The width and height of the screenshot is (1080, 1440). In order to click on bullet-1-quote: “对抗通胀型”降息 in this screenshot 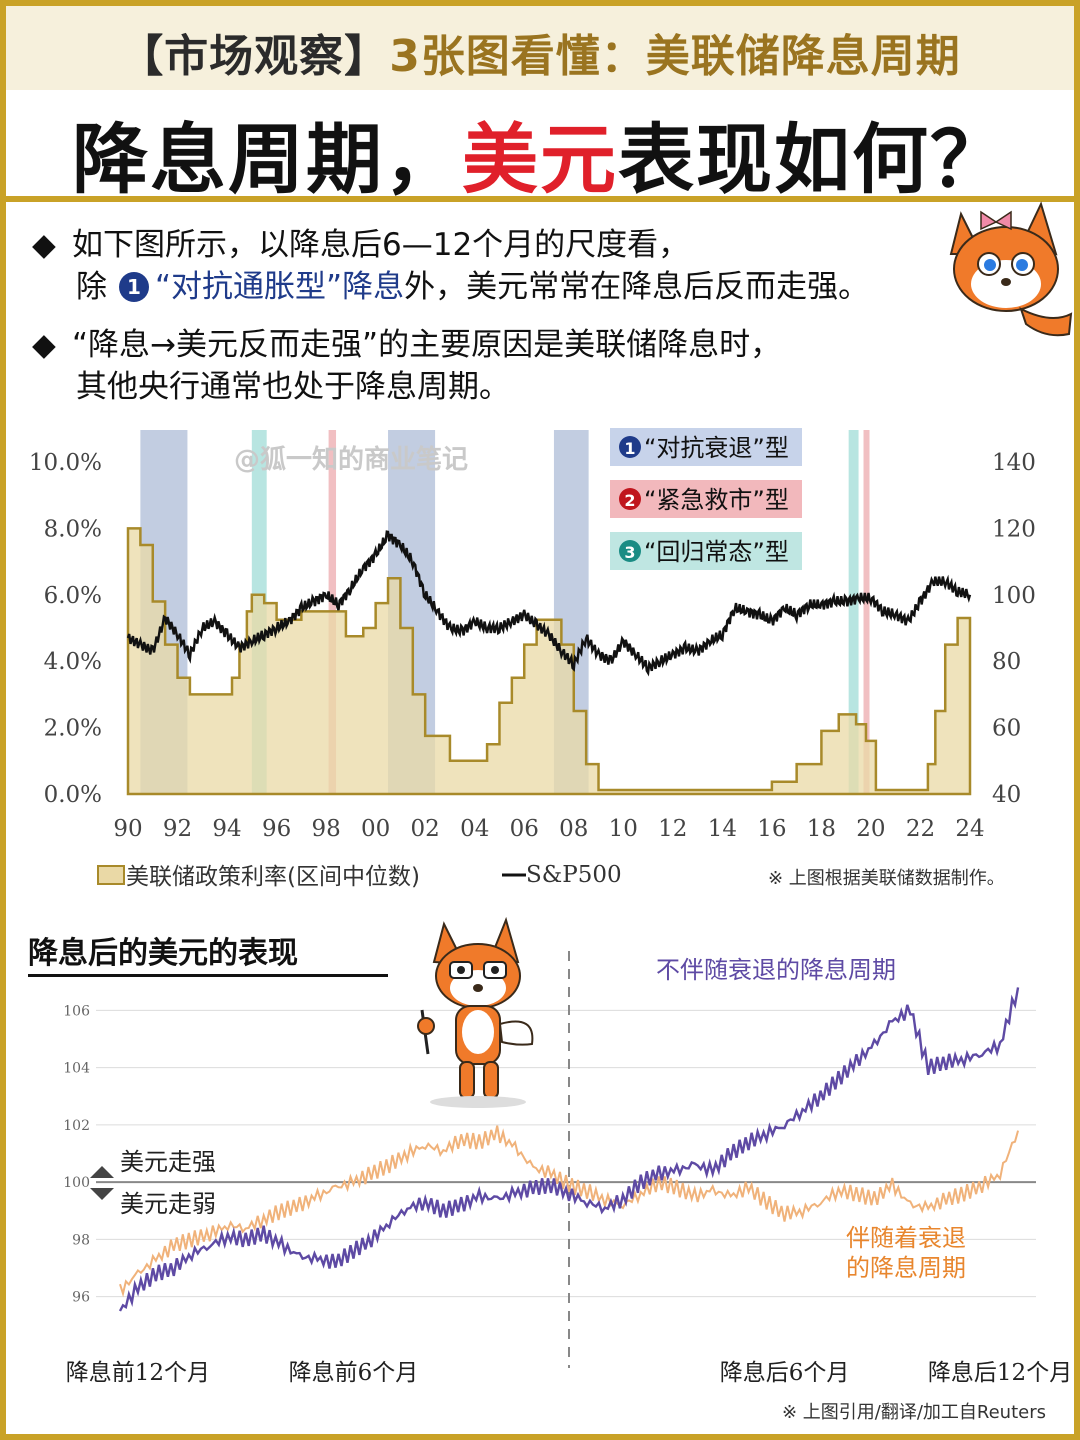, I will do `click(280, 287)`.